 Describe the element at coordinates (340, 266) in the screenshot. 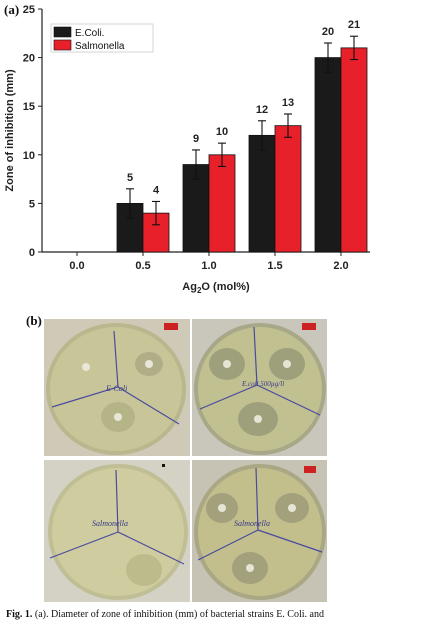

I see `x-tick-label: 2.0` at that location.